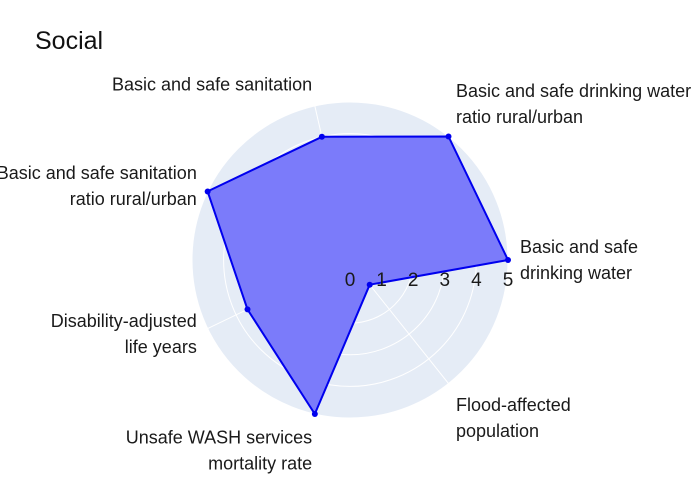  Describe the element at coordinates (579, 247) in the screenshot. I see `category-label-line: Basic and safe` at that location.